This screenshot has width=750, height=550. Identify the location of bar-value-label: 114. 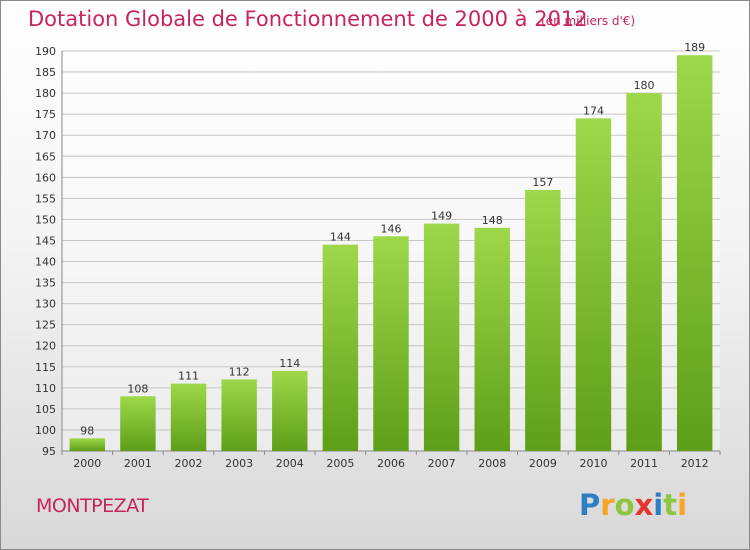
(289, 363).